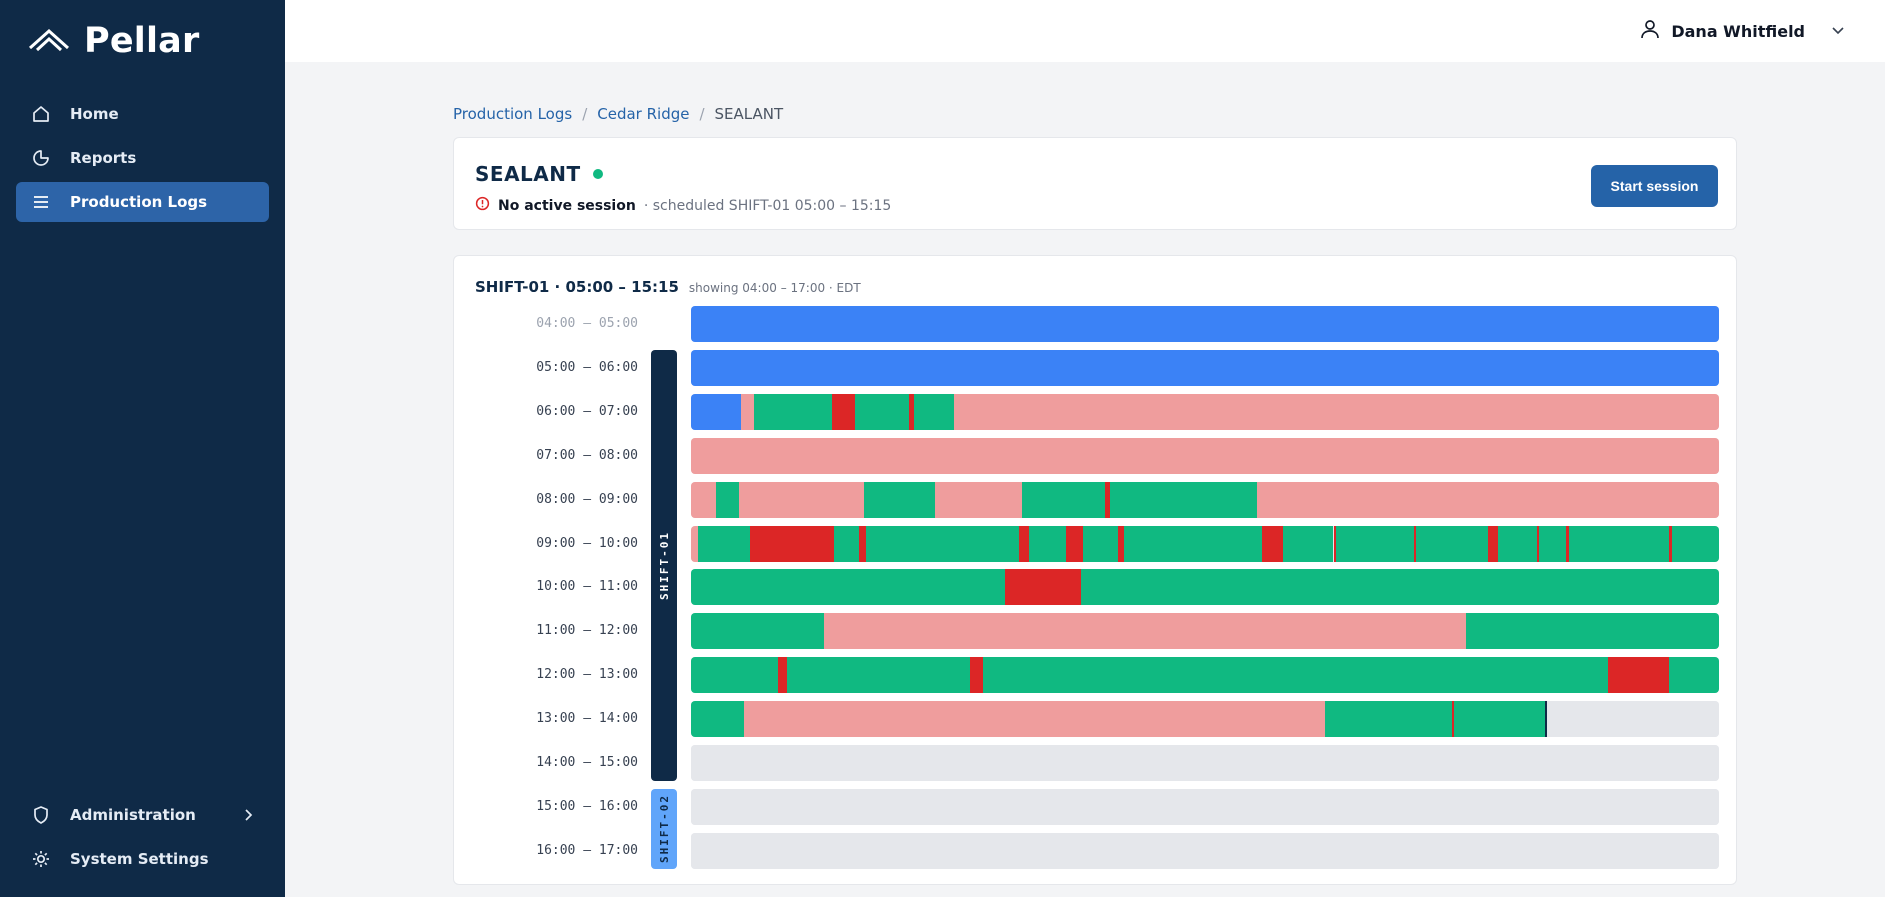 The height and width of the screenshot is (897, 1885). I want to click on brand-name: Pellar, so click(142, 41).